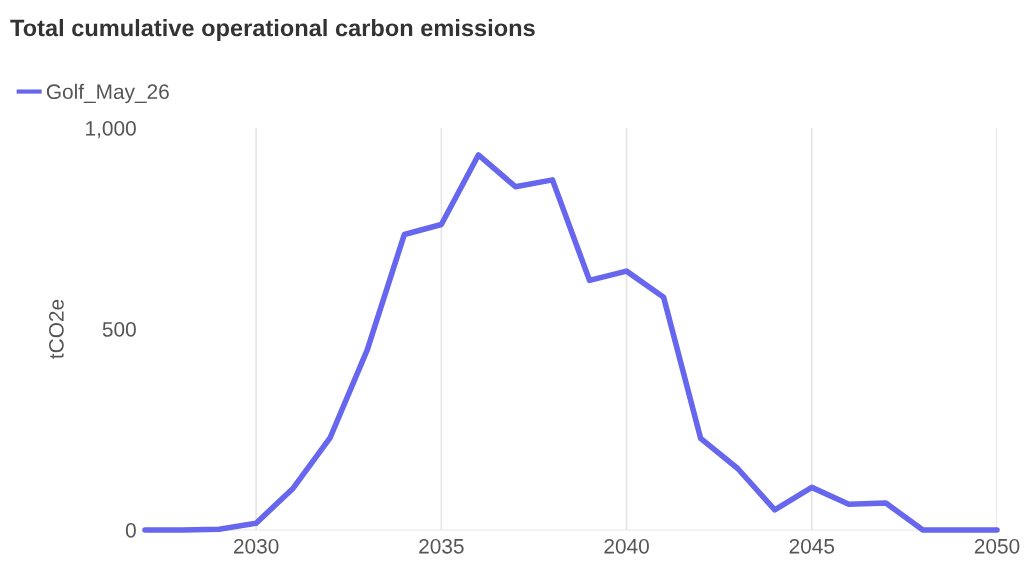 This screenshot has width=1026, height=565. Describe the element at coordinates (256, 546) in the screenshot. I see `x-tick-label: 2030` at that location.